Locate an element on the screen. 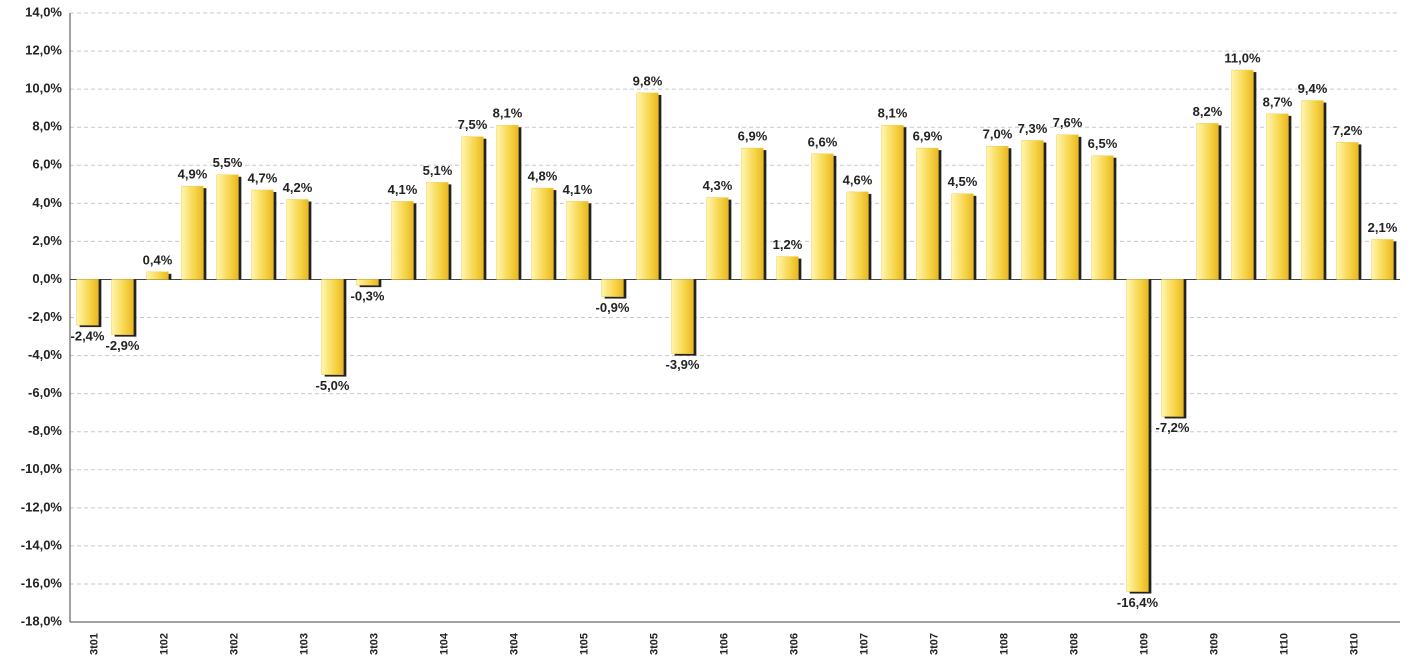 The width and height of the screenshot is (1410, 659). y-tick-label: -14,0% is located at coordinates (42, 544).